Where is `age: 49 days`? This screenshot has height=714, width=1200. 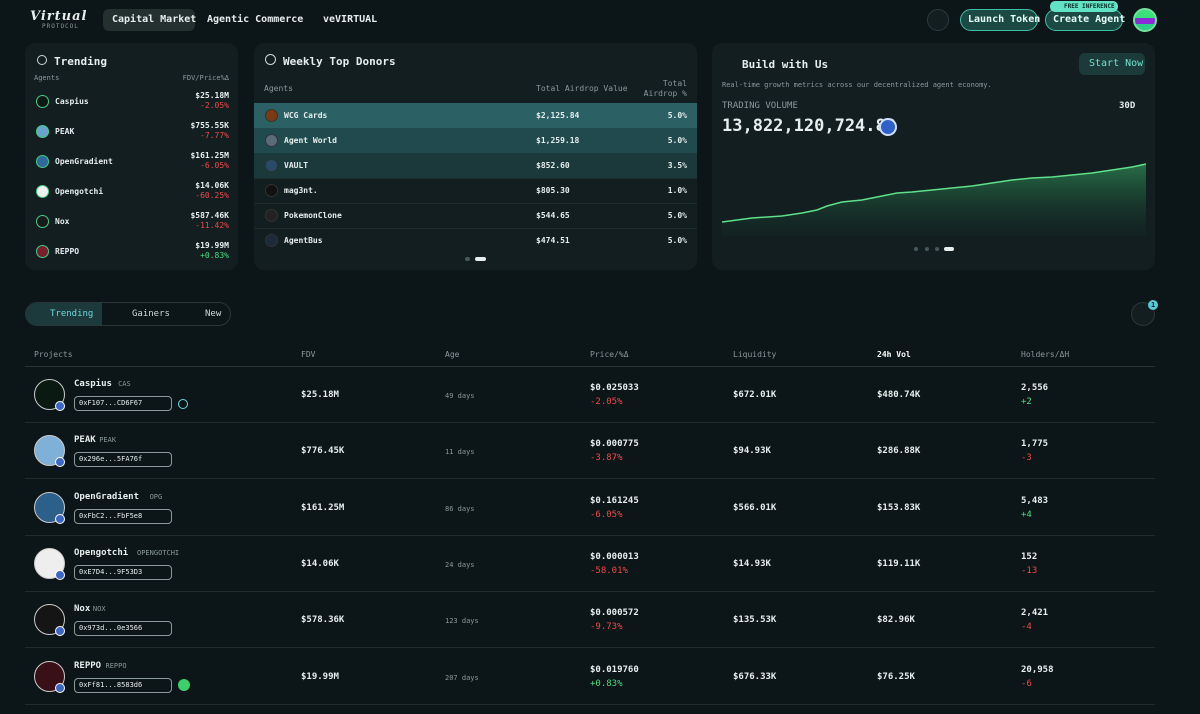 age: 49 days is located at coordinates (460, 396).